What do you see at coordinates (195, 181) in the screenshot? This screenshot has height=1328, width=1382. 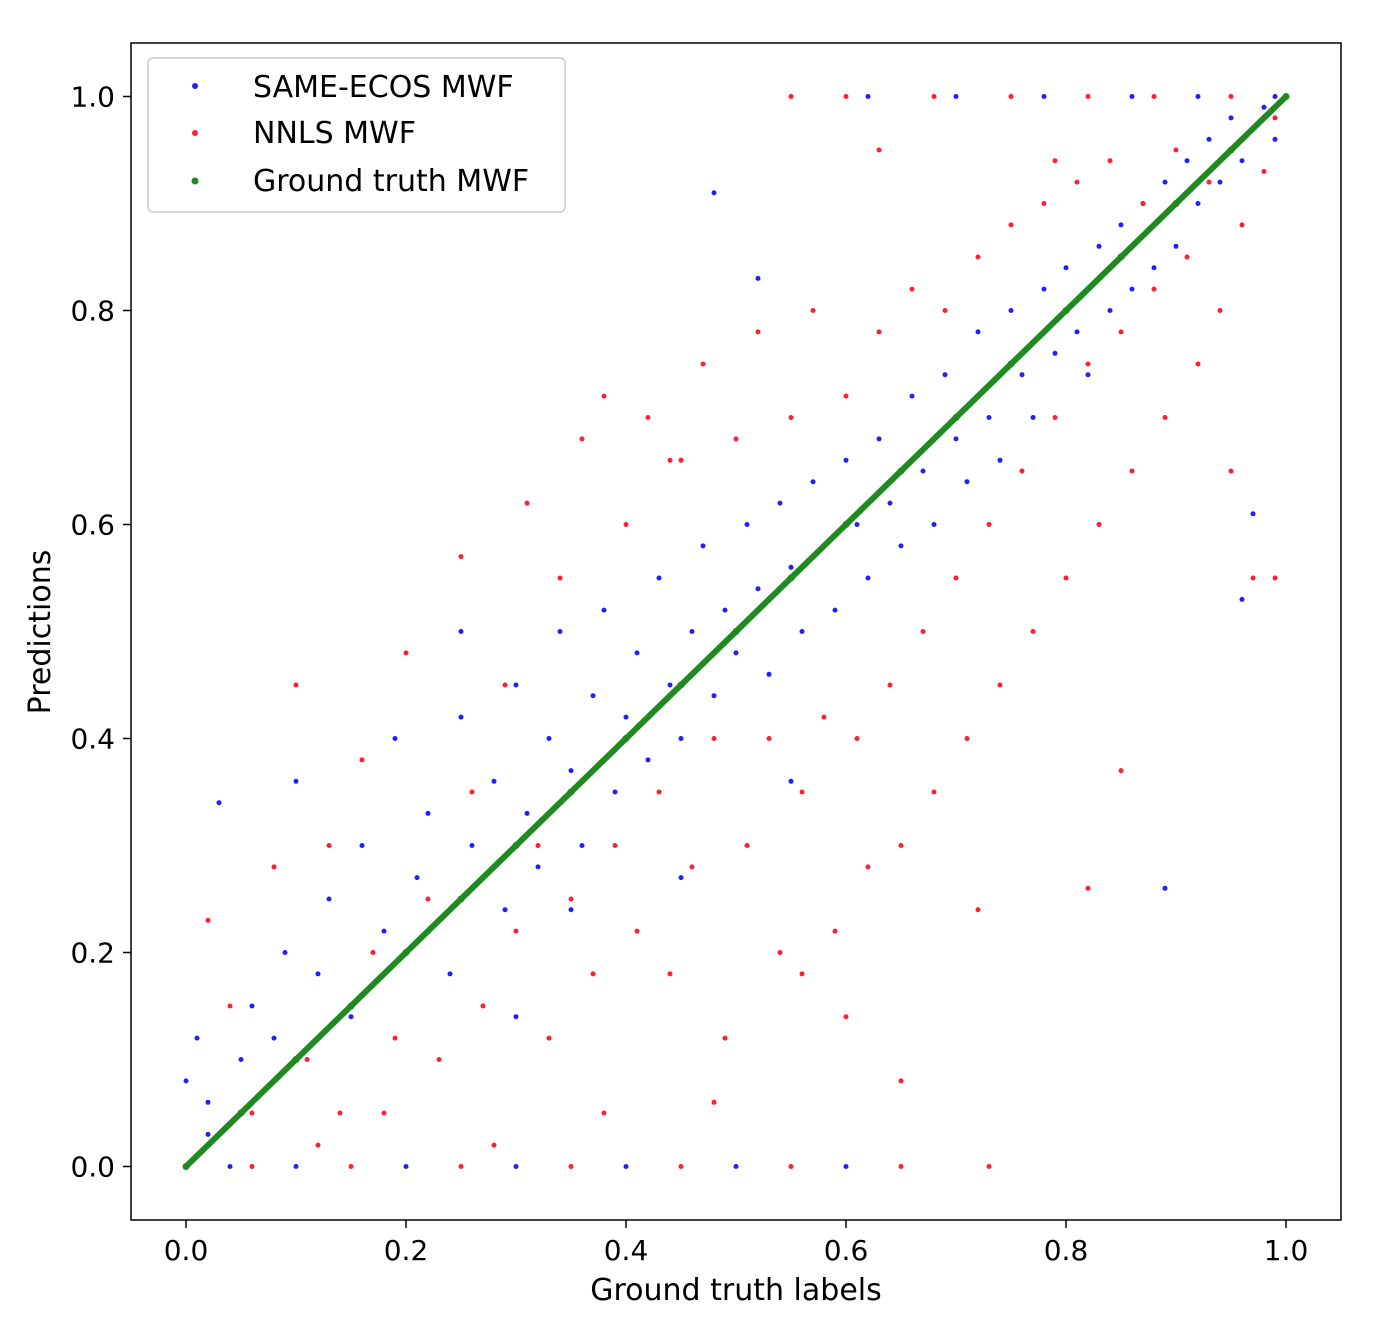 I see `legend-marker-ground-truth` at bounding box center [195, 181].